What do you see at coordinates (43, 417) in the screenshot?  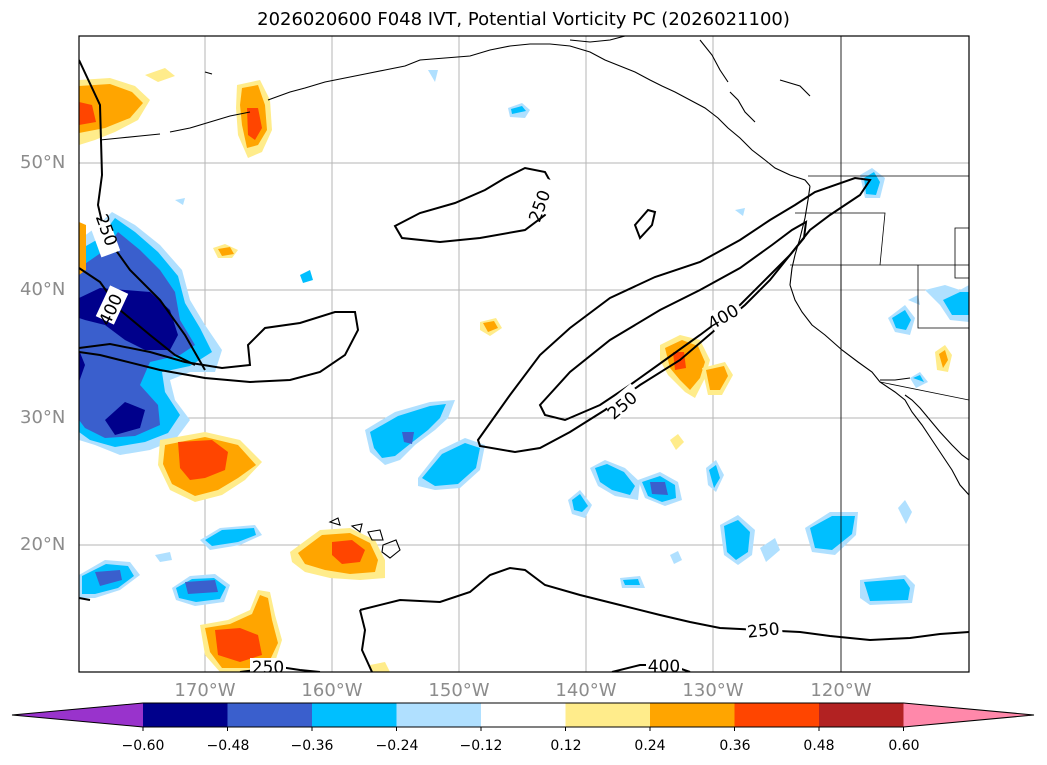 I see `lat-label-30n: 30°N` at bounding box center [43, 417].